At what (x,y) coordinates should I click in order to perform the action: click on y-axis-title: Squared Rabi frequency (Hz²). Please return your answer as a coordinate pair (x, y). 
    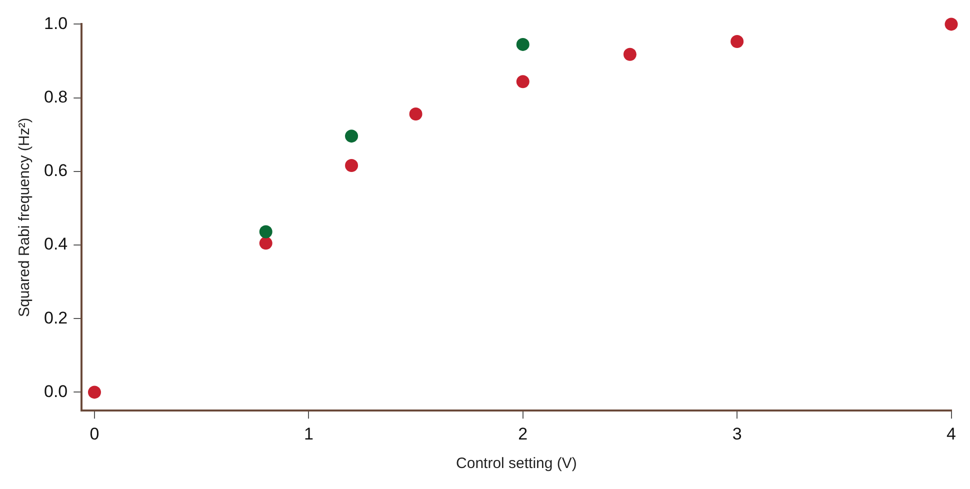
    Looking at the image, I should click on (25, 218).